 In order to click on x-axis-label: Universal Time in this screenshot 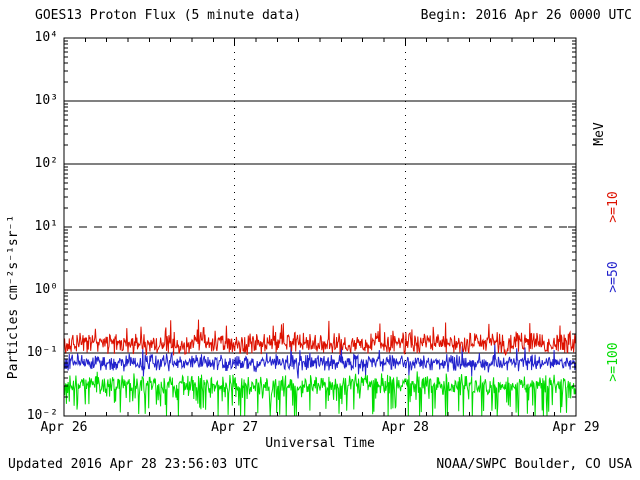, I will do `click(320, 443)`.